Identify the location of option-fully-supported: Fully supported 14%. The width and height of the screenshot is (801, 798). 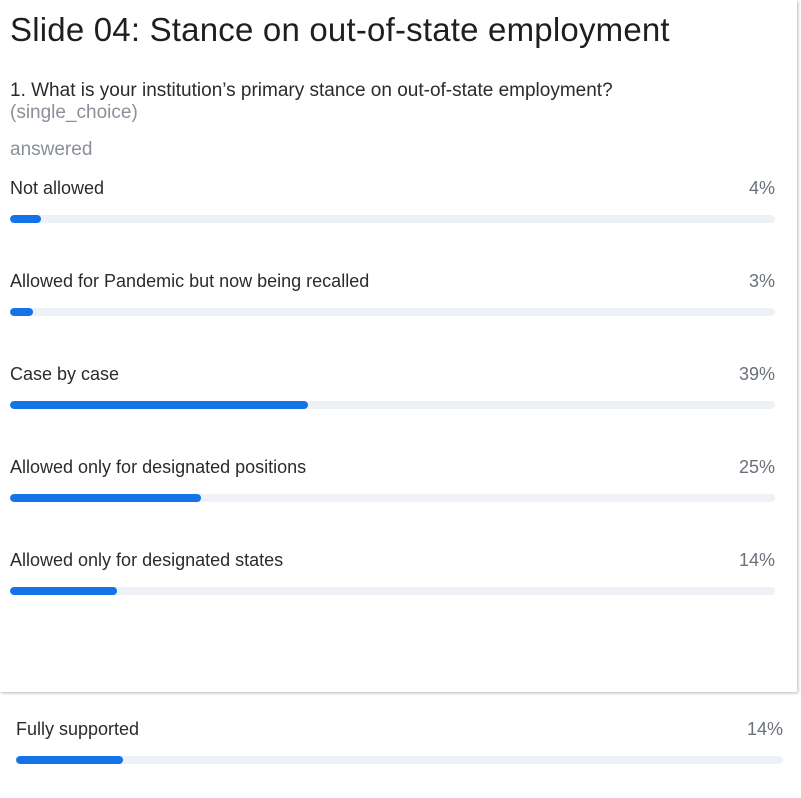
(399, 741).